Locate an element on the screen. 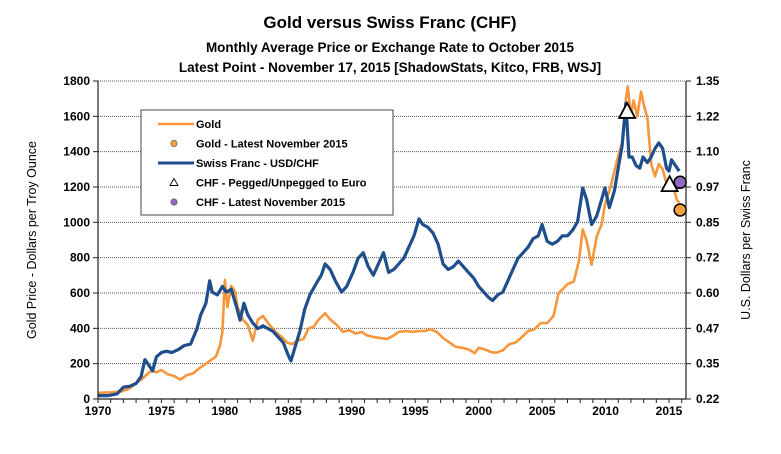 Image resolution: width=781 pixels, height=454 pixels. x-tick-label: 1970 is located at coordinates (98, 411).